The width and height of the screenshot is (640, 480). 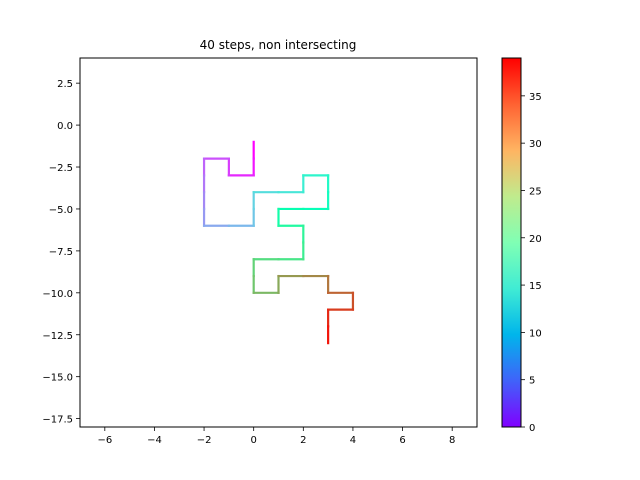 What do you see at coordinates (535, 144) in the screenshot?
I see `colorbar-tick-label: 30` at bounding box center [535, 144].